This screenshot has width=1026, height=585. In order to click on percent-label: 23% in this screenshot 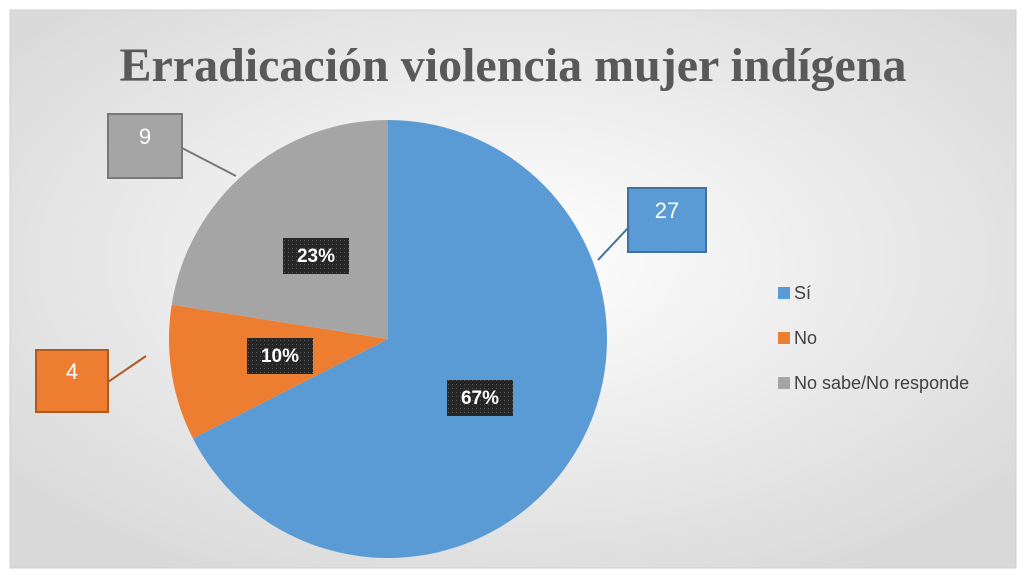, I will do `click(316, 256)`.